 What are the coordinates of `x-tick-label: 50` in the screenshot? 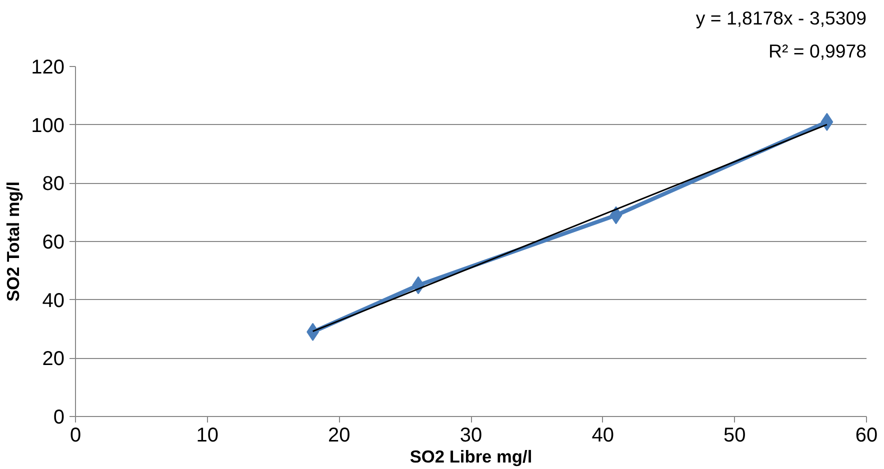 It's located at (735, 435).